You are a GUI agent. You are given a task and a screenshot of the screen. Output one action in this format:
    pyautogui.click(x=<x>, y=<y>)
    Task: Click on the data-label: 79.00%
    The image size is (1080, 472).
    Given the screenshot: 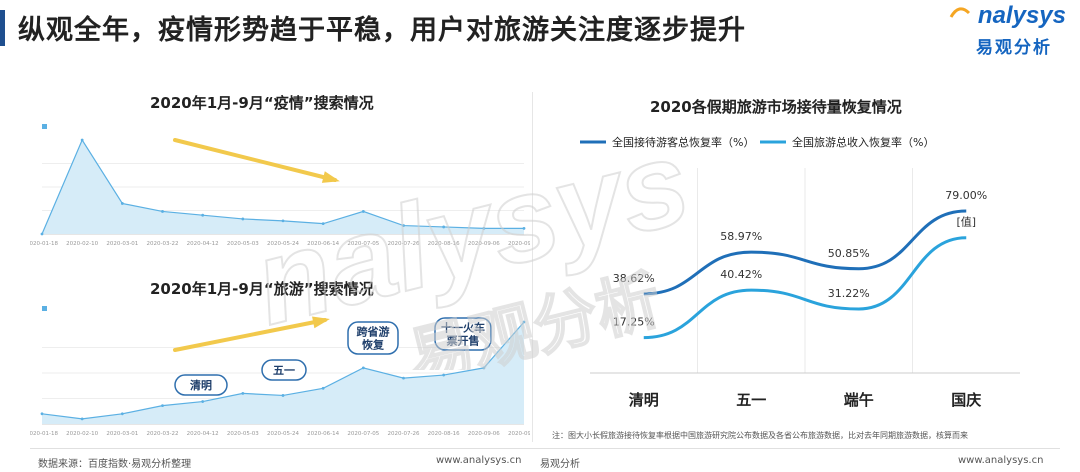 What is the action you would take?
    pyautogui.click(x=966, y=195)
    